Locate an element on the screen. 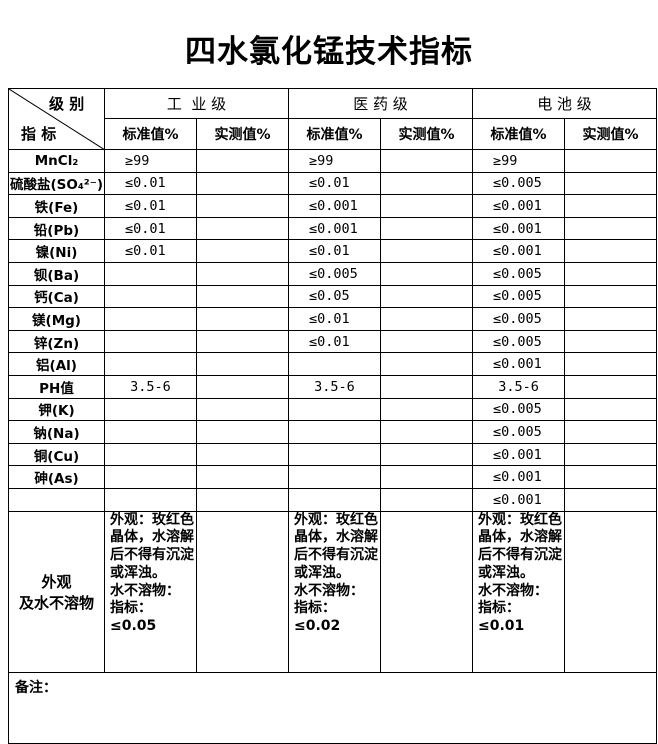  indicator-name: 钾(K) is located at coordinates (56, 409).